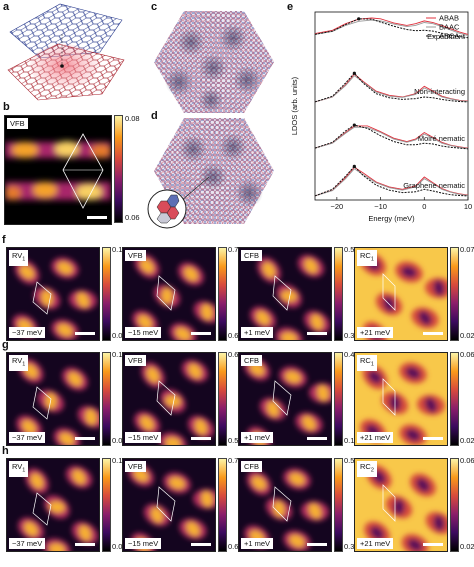 The width and height of the screenshot is (474, 567). I want to click on panel-c-moire, so click(214, 62).